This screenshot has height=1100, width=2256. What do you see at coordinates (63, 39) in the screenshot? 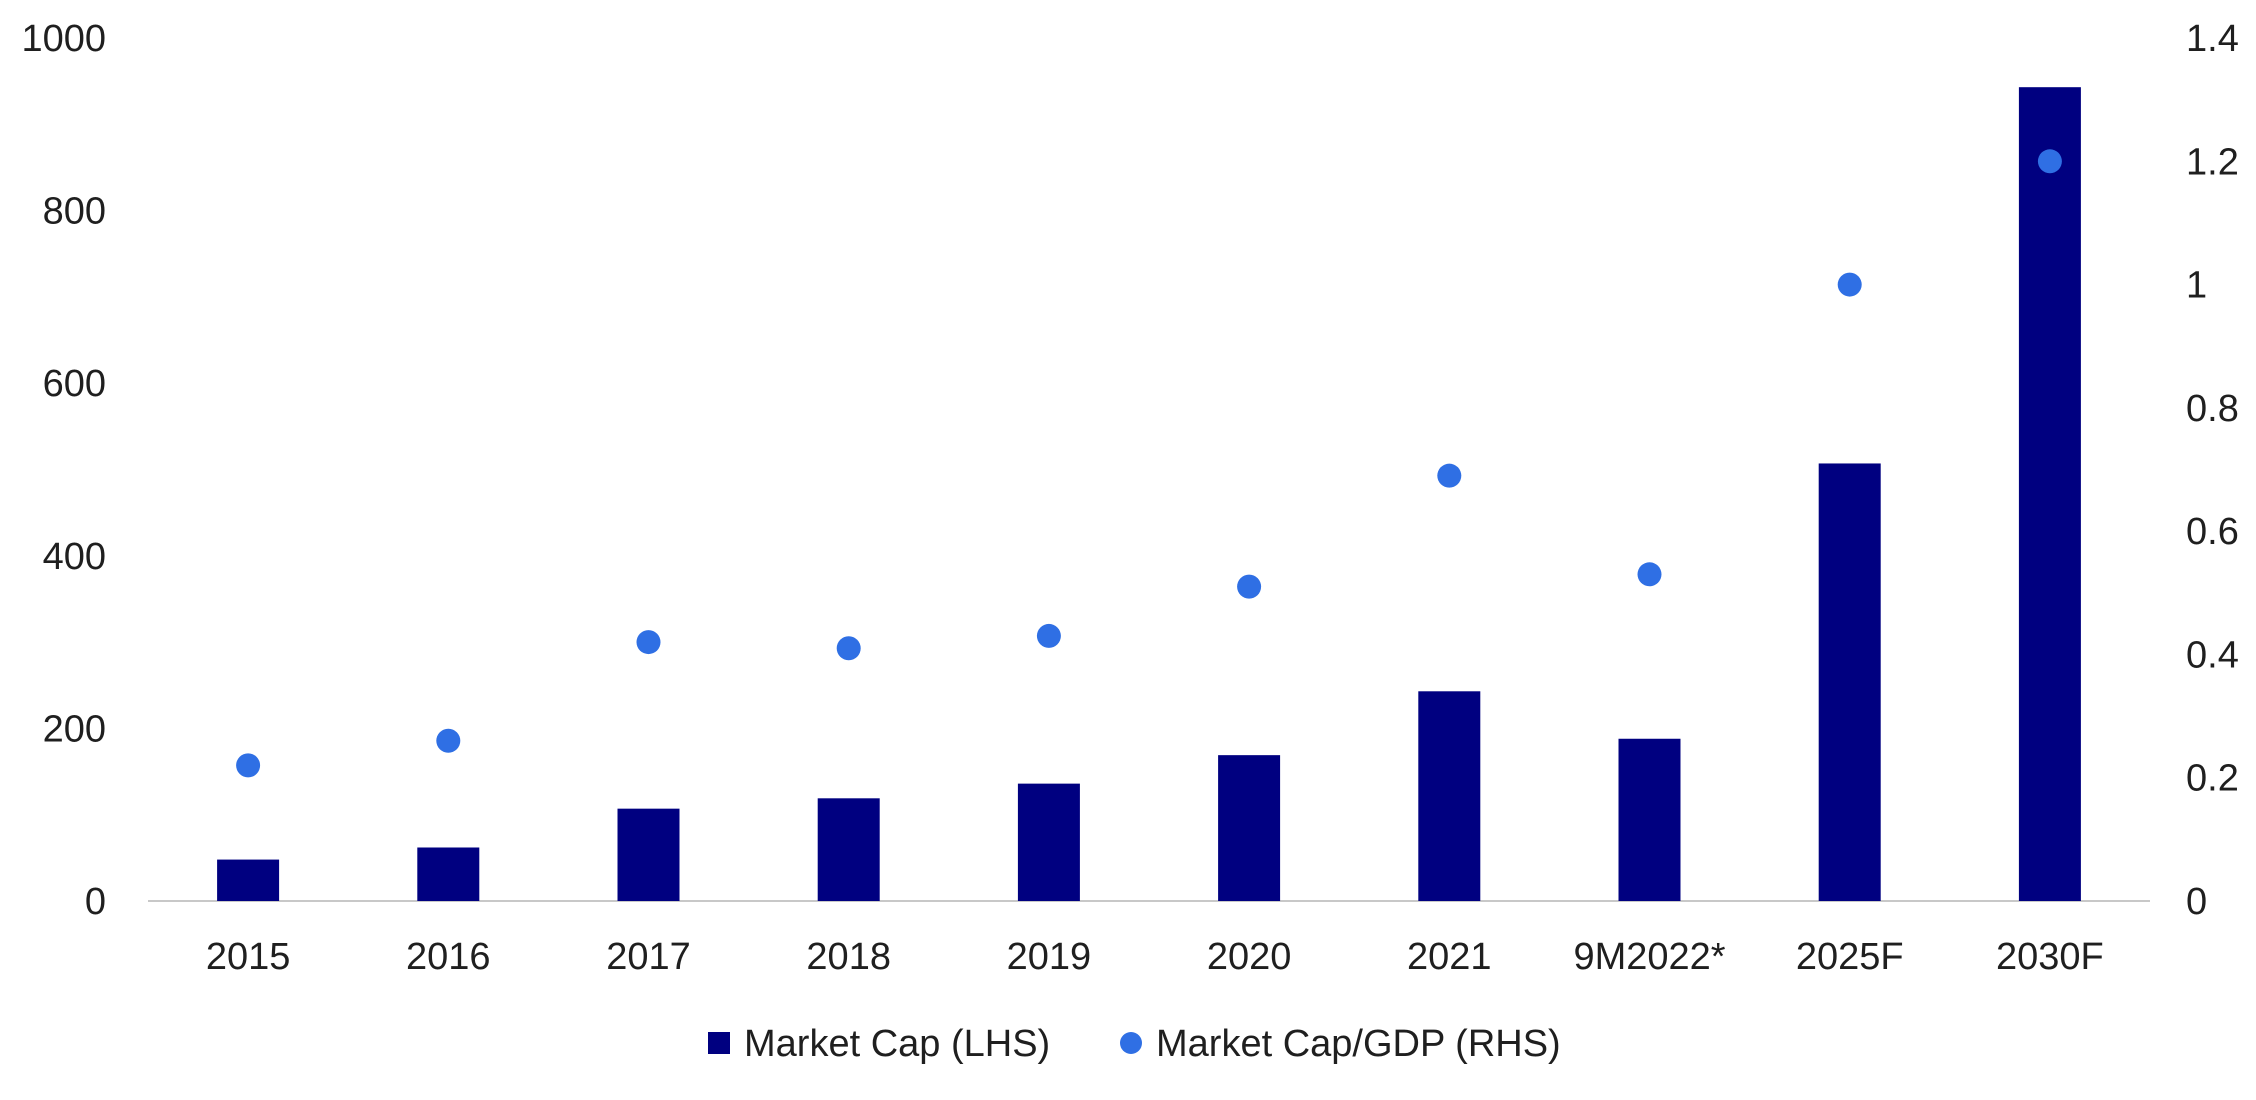
I see `left-tick-label: 1000` at bounding box center [63, 39].